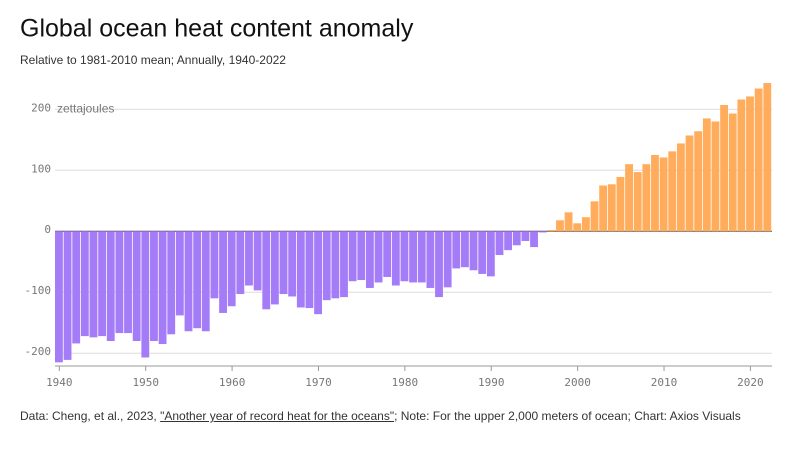 The width and height of the screenshot is (800, 455). What do you see at coordinates (232, 382) in the screenshot?
I see `x-tick-label: 1960` at bounding box center [232, 382].